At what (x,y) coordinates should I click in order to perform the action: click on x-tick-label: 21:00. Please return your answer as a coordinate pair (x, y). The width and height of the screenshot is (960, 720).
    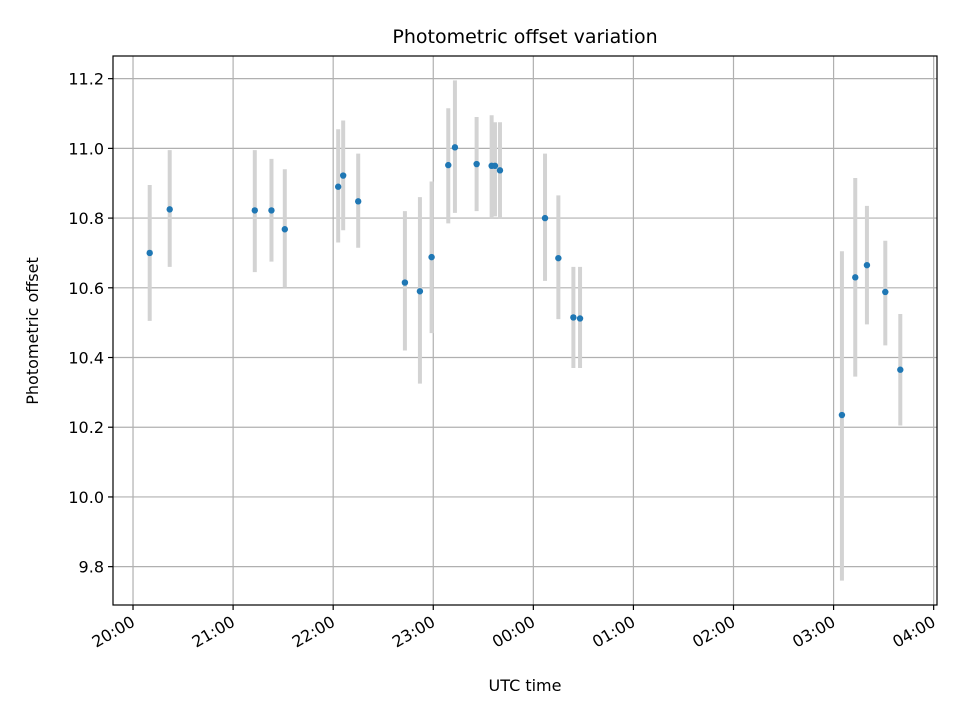
    Looking at the image, I should click on (213, 632).